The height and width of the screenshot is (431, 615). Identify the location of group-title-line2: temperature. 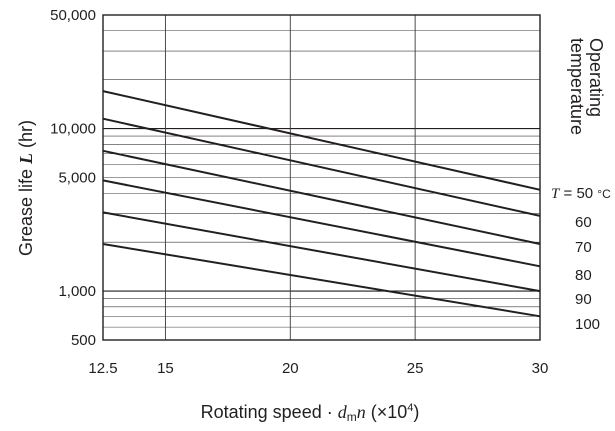
(577, 86).